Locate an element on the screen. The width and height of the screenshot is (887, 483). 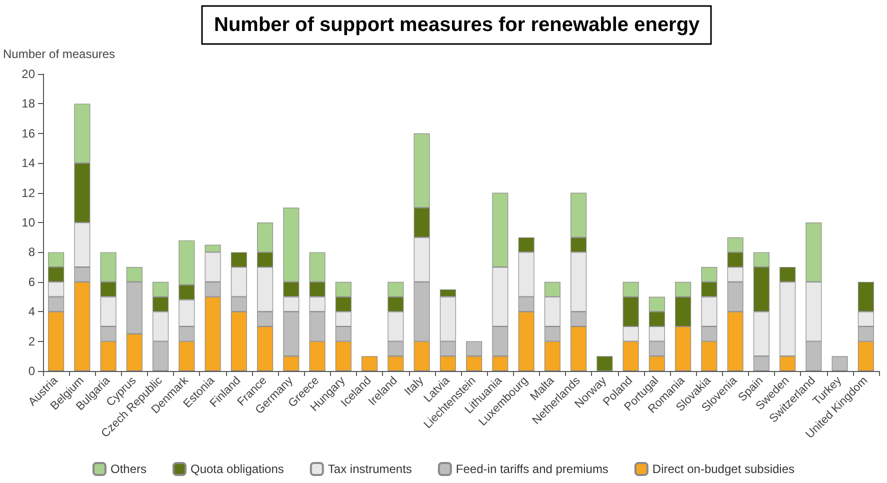
y-axis-title: Number of measures is located at coordinates (59, 54).